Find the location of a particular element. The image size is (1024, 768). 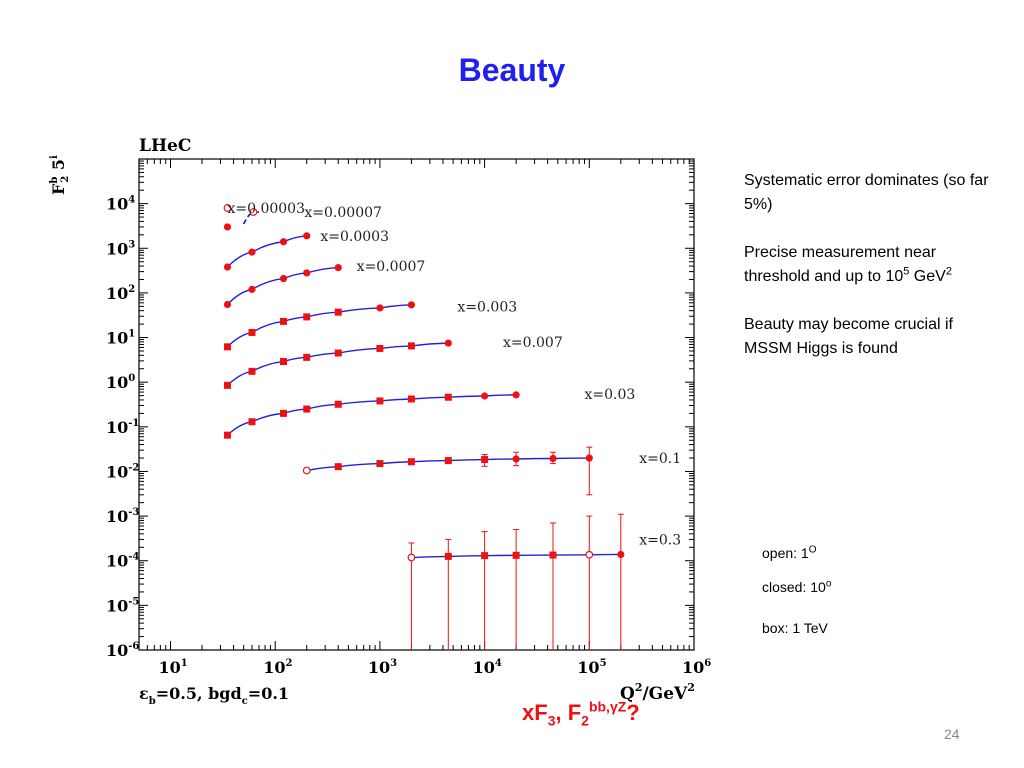

slide-title: Beauty is located at coordinates (512, 70).